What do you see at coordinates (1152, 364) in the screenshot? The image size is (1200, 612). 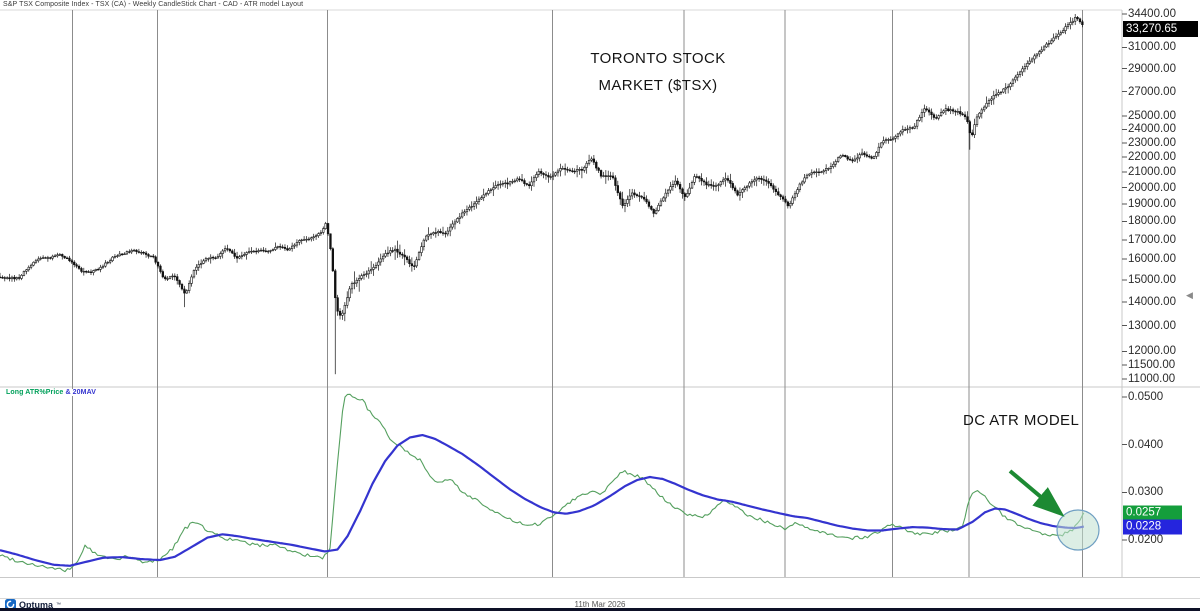 I see `price-axis-label: 11500.00` at bounding box center [1152, 364].